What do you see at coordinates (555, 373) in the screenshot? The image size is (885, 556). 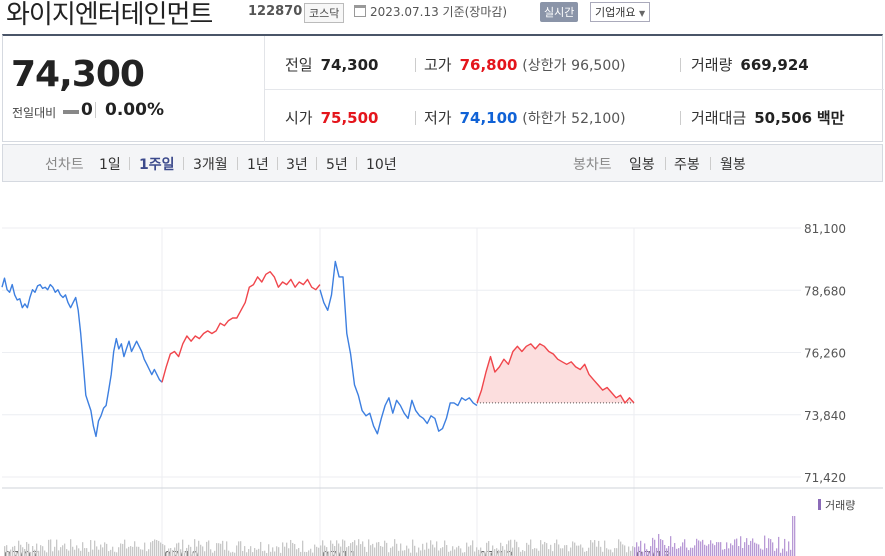 I see `area-fill` at bounding box center [555, 373].